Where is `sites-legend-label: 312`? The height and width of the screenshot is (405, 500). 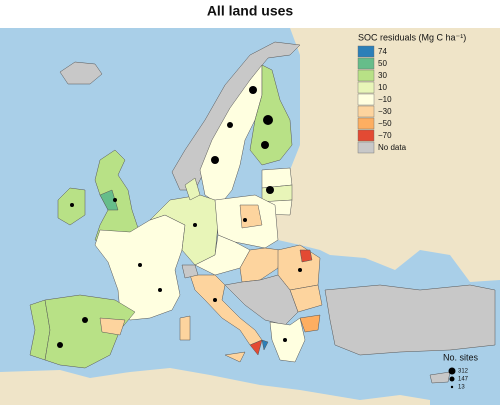
sites-legend-label: 312 is located at coordinates (463, 372).